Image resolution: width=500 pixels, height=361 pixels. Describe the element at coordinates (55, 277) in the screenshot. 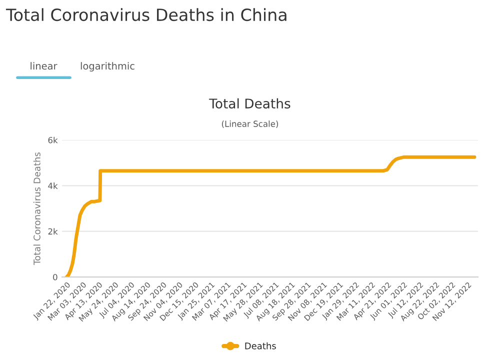

I see `y-tick-label: 0` at that location.